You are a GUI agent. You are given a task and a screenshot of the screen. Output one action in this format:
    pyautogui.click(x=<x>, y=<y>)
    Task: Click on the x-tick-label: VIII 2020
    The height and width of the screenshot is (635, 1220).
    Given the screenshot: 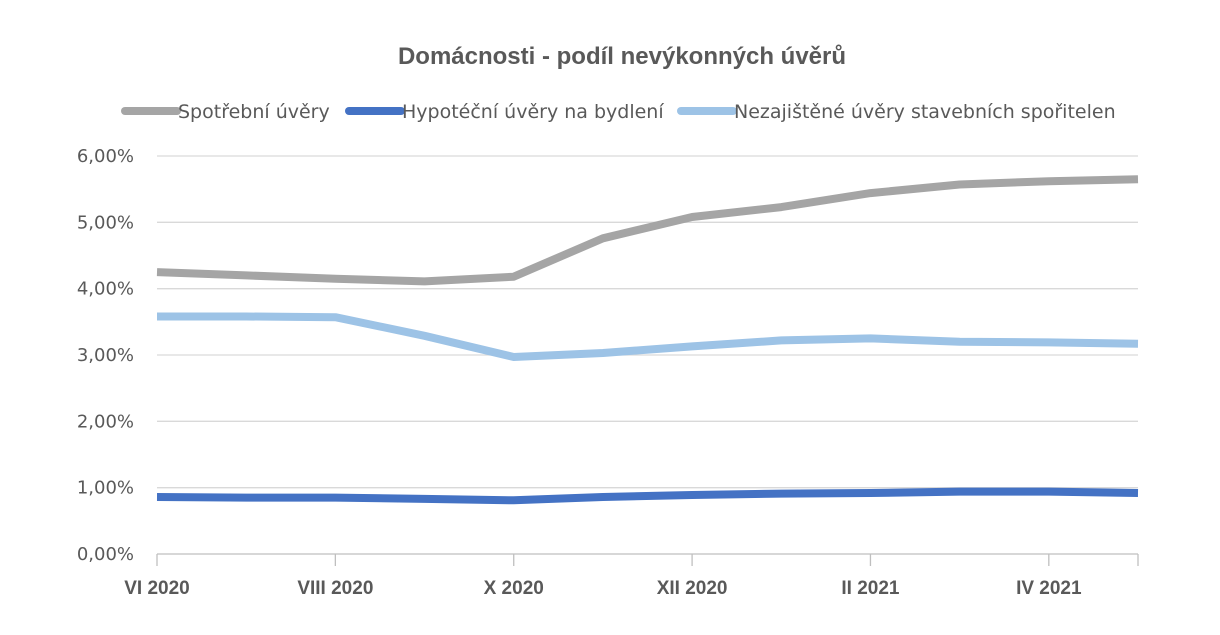 What is the action you would take?
    pyautogui.click(x=335, y=588)
    